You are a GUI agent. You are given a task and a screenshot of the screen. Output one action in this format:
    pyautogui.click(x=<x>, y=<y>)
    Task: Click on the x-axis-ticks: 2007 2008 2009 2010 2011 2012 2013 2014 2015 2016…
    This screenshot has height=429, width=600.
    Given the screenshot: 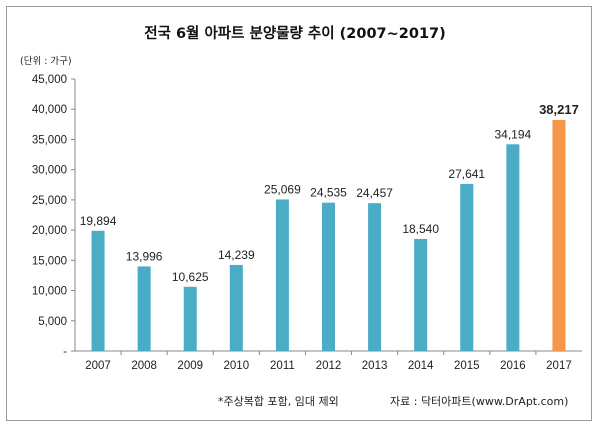 What is the action you would take?
    pyautogui.click(x=328, y=361)
    